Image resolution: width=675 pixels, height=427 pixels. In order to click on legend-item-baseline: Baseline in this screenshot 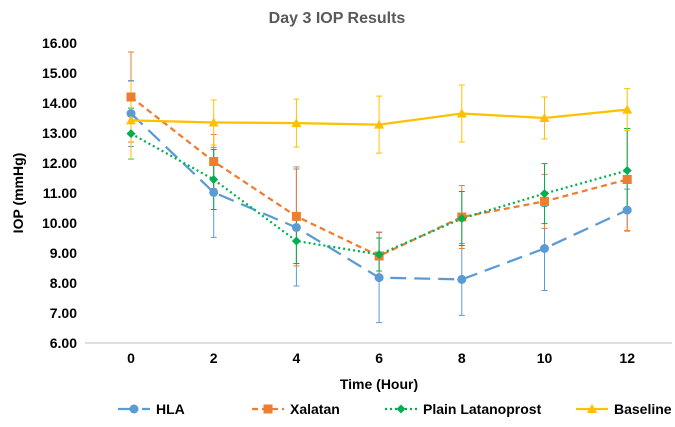, I will do `click(624, 409)`.